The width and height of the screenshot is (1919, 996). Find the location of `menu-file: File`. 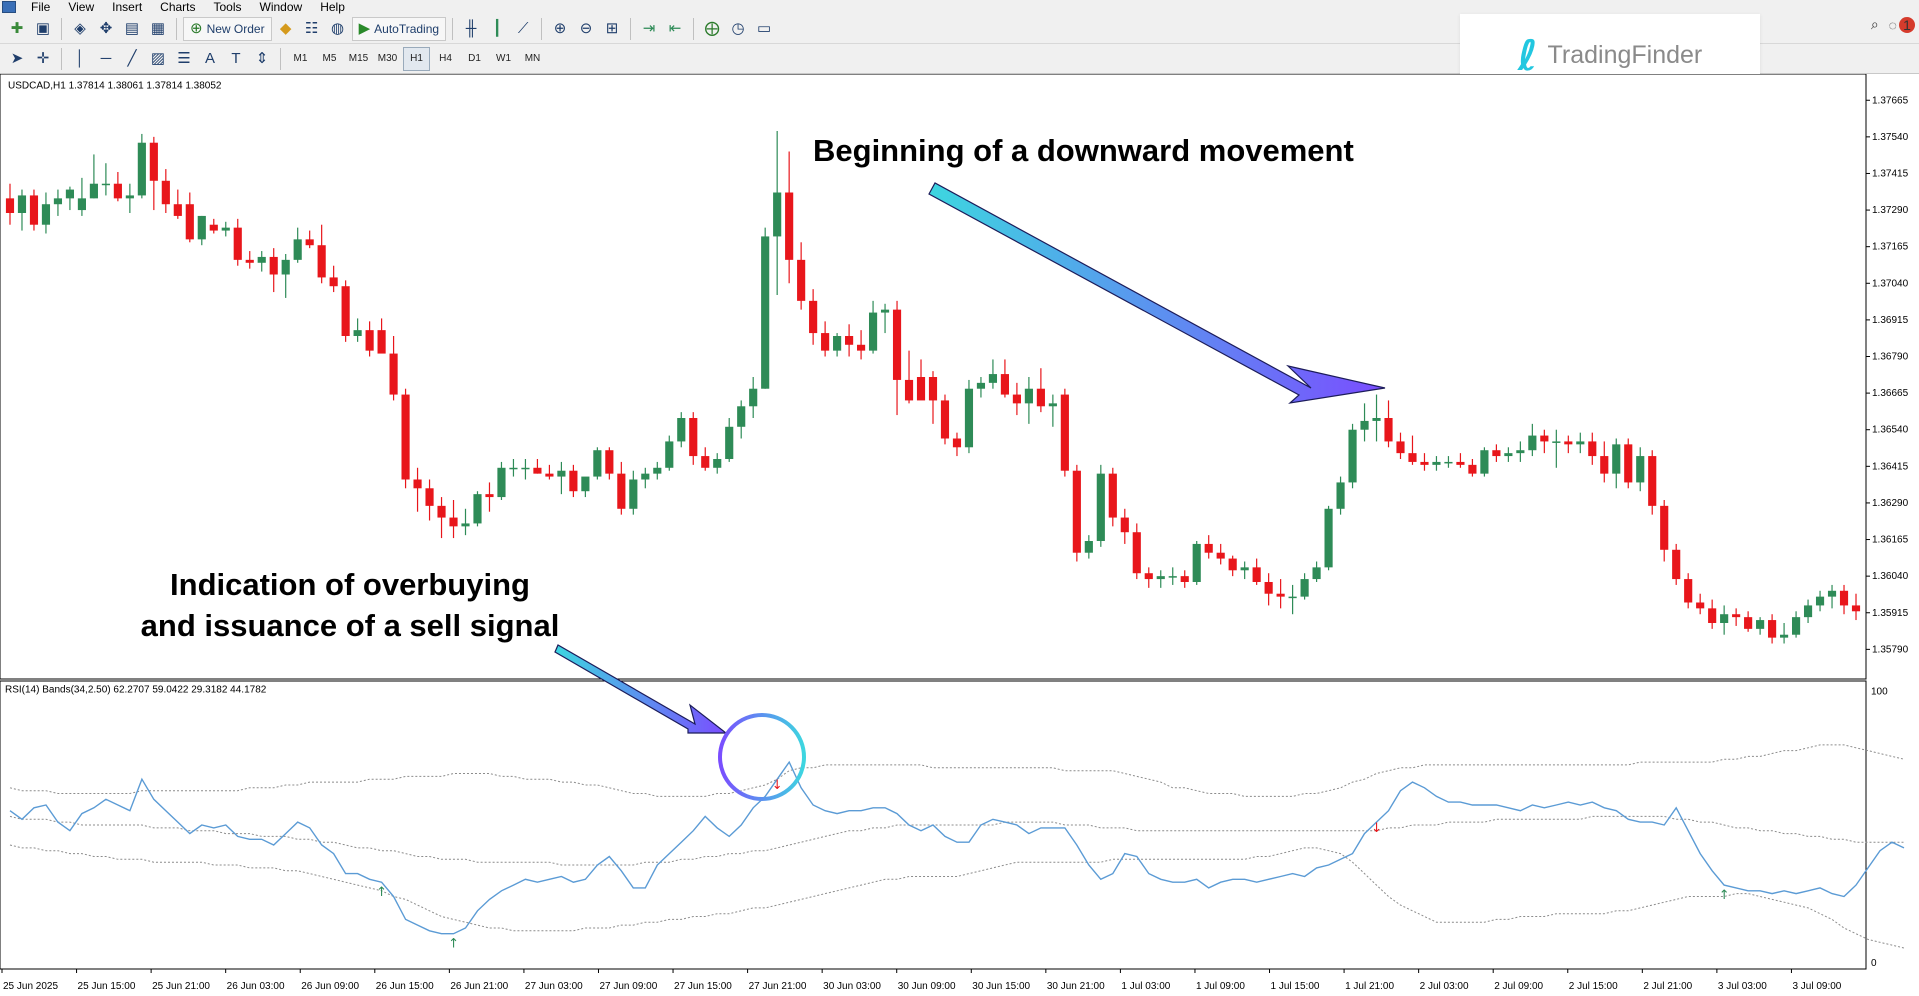

menu-file: File is located at coordinates (41, 7).